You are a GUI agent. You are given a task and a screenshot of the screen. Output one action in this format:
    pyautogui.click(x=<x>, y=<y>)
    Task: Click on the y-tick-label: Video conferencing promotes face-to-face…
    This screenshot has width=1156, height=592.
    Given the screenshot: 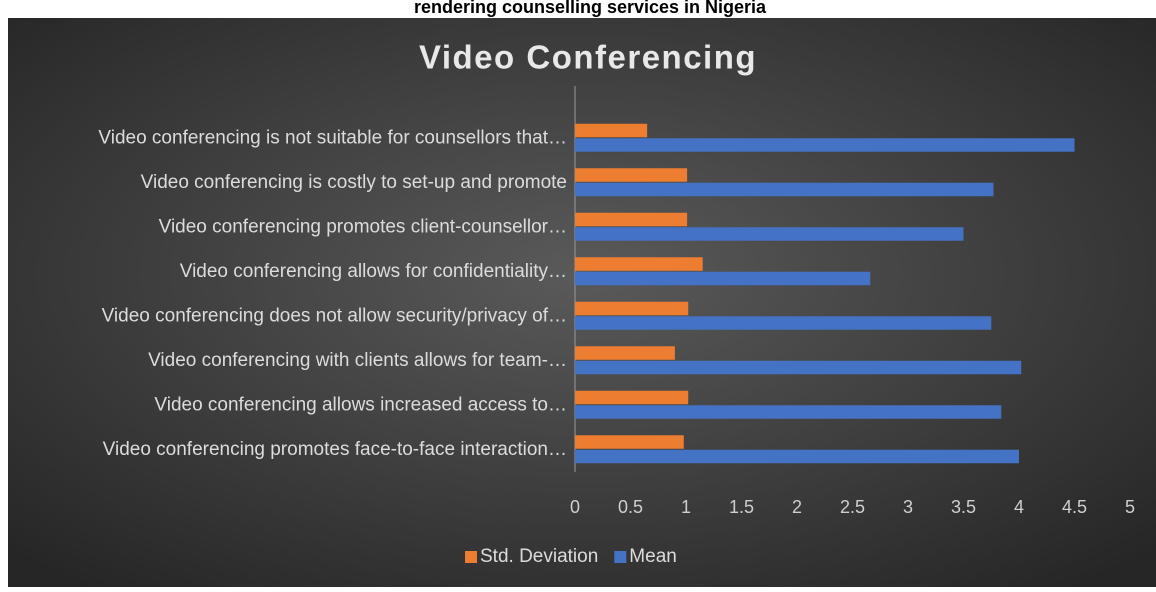 What is the action you would take?
    pyautogui.click(x=335, y=449)
    